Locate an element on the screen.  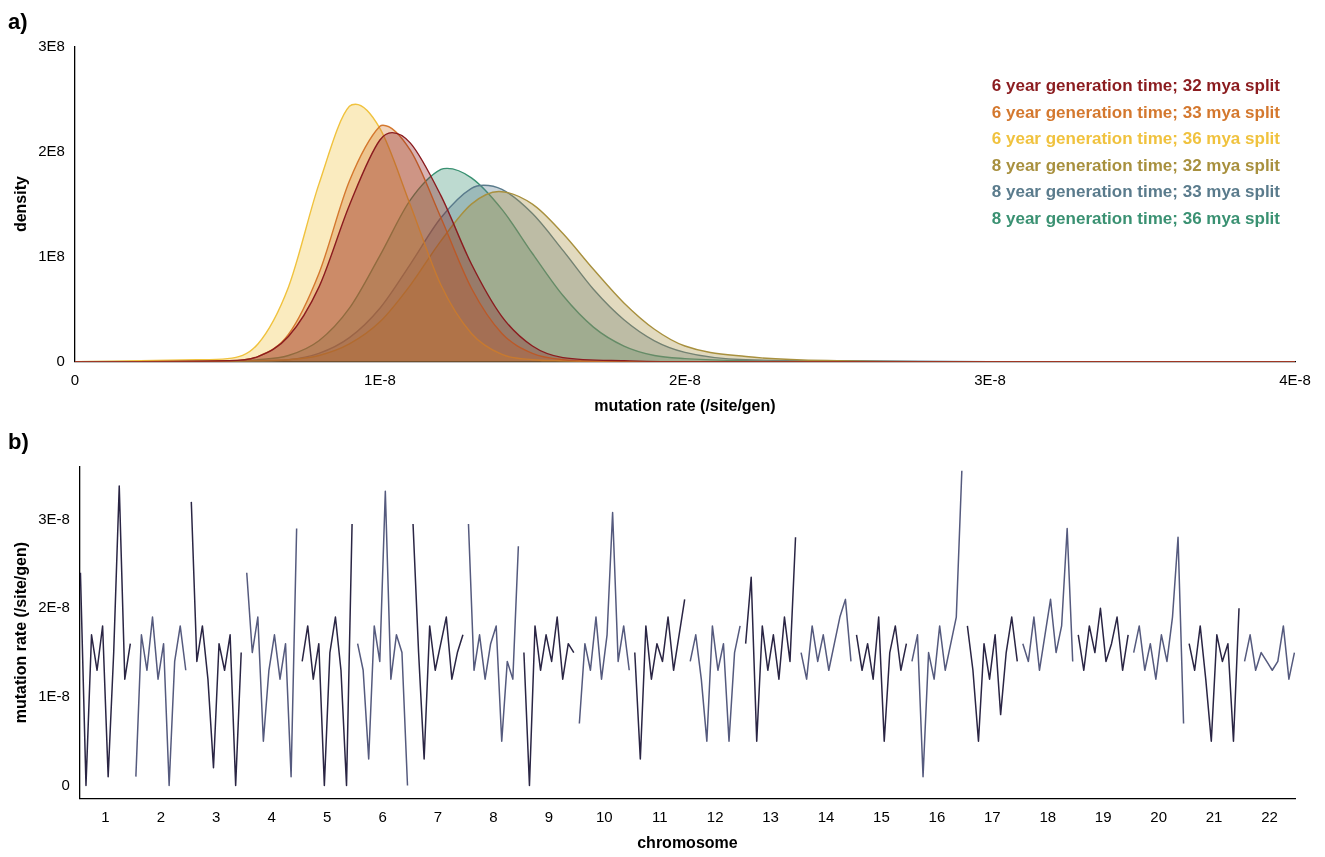
text: 6 year generation time; 32 mya split is located at coordinates (1136, 86).